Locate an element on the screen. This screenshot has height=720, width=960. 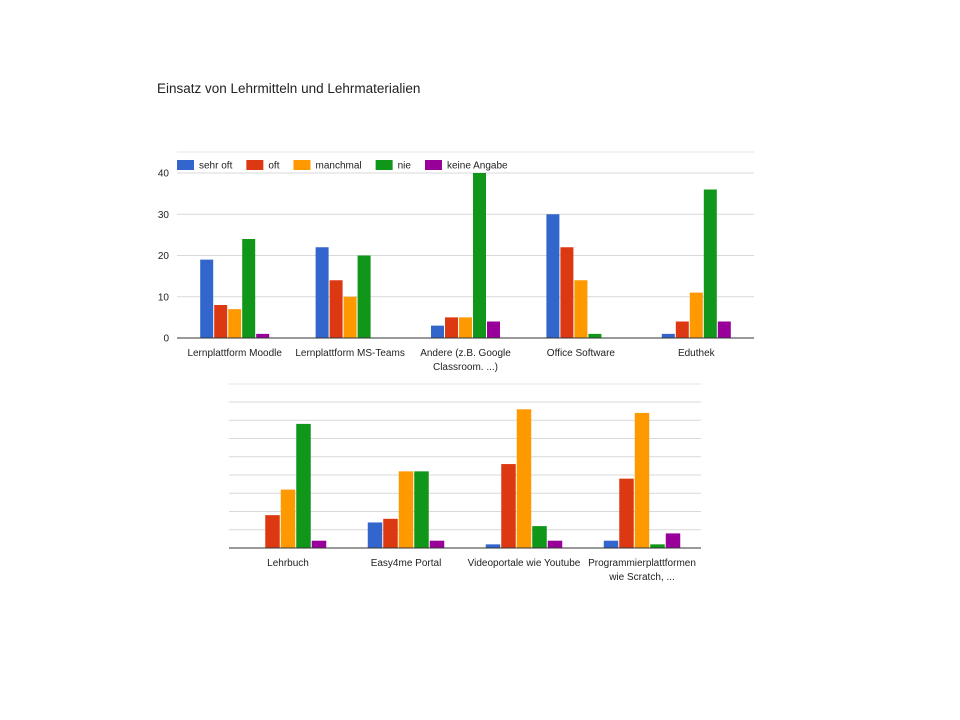
legend-label-keine-angabe: keine Angabe is located at coordinates (477, 166).